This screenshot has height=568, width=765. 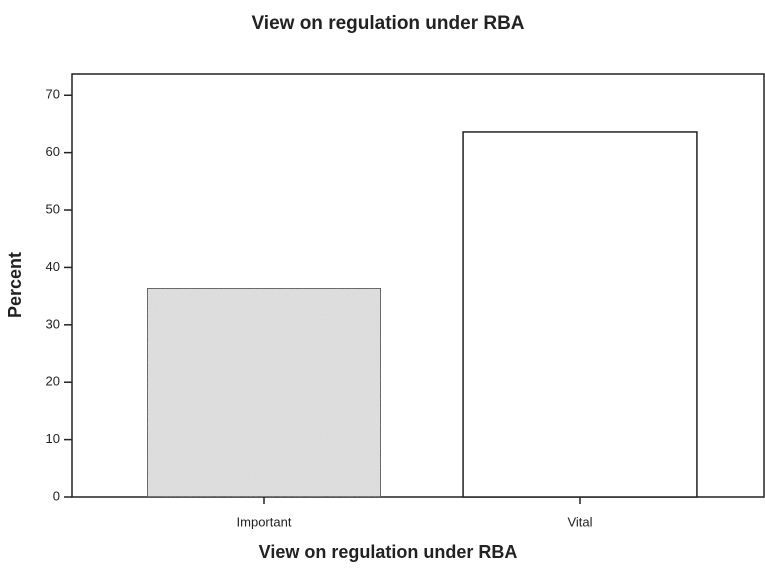 I want to click on y-tick-label: 0, so click(x=56, y=495).